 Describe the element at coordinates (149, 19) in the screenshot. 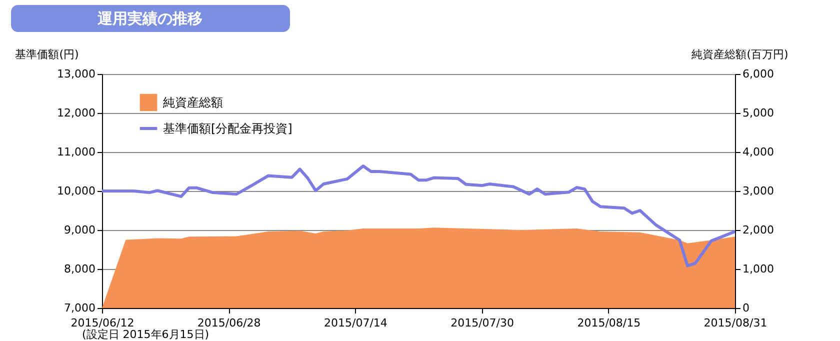

I see `chart-title: 運用実績の推移` at that location.